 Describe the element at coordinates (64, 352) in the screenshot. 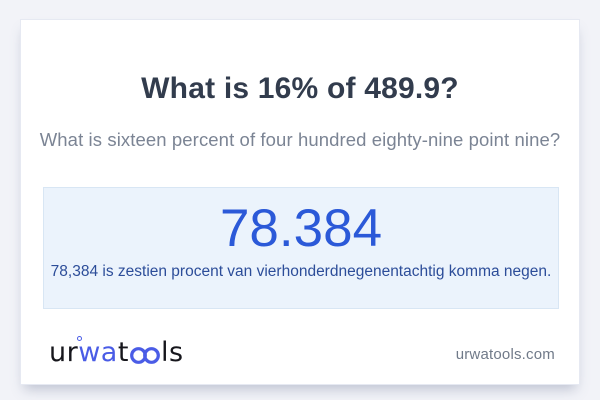

I see `logo-text-ur: ur` at that location.